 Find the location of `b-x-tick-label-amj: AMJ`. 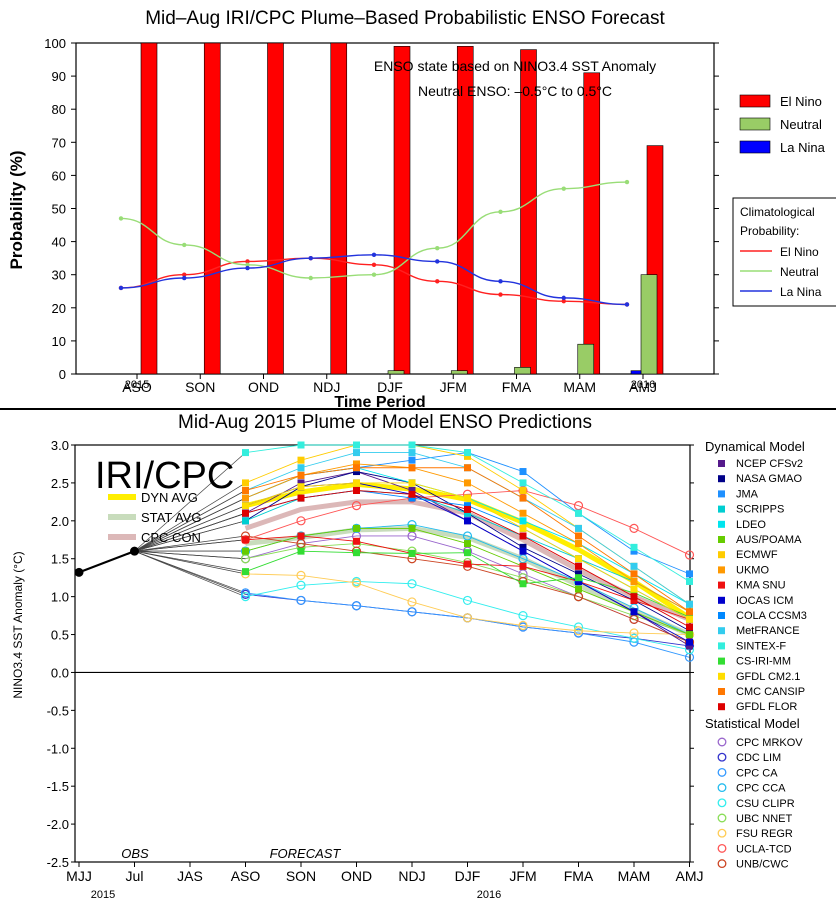

b-x-tick-label-amj: AMJ is located at coordinates (690, 876).